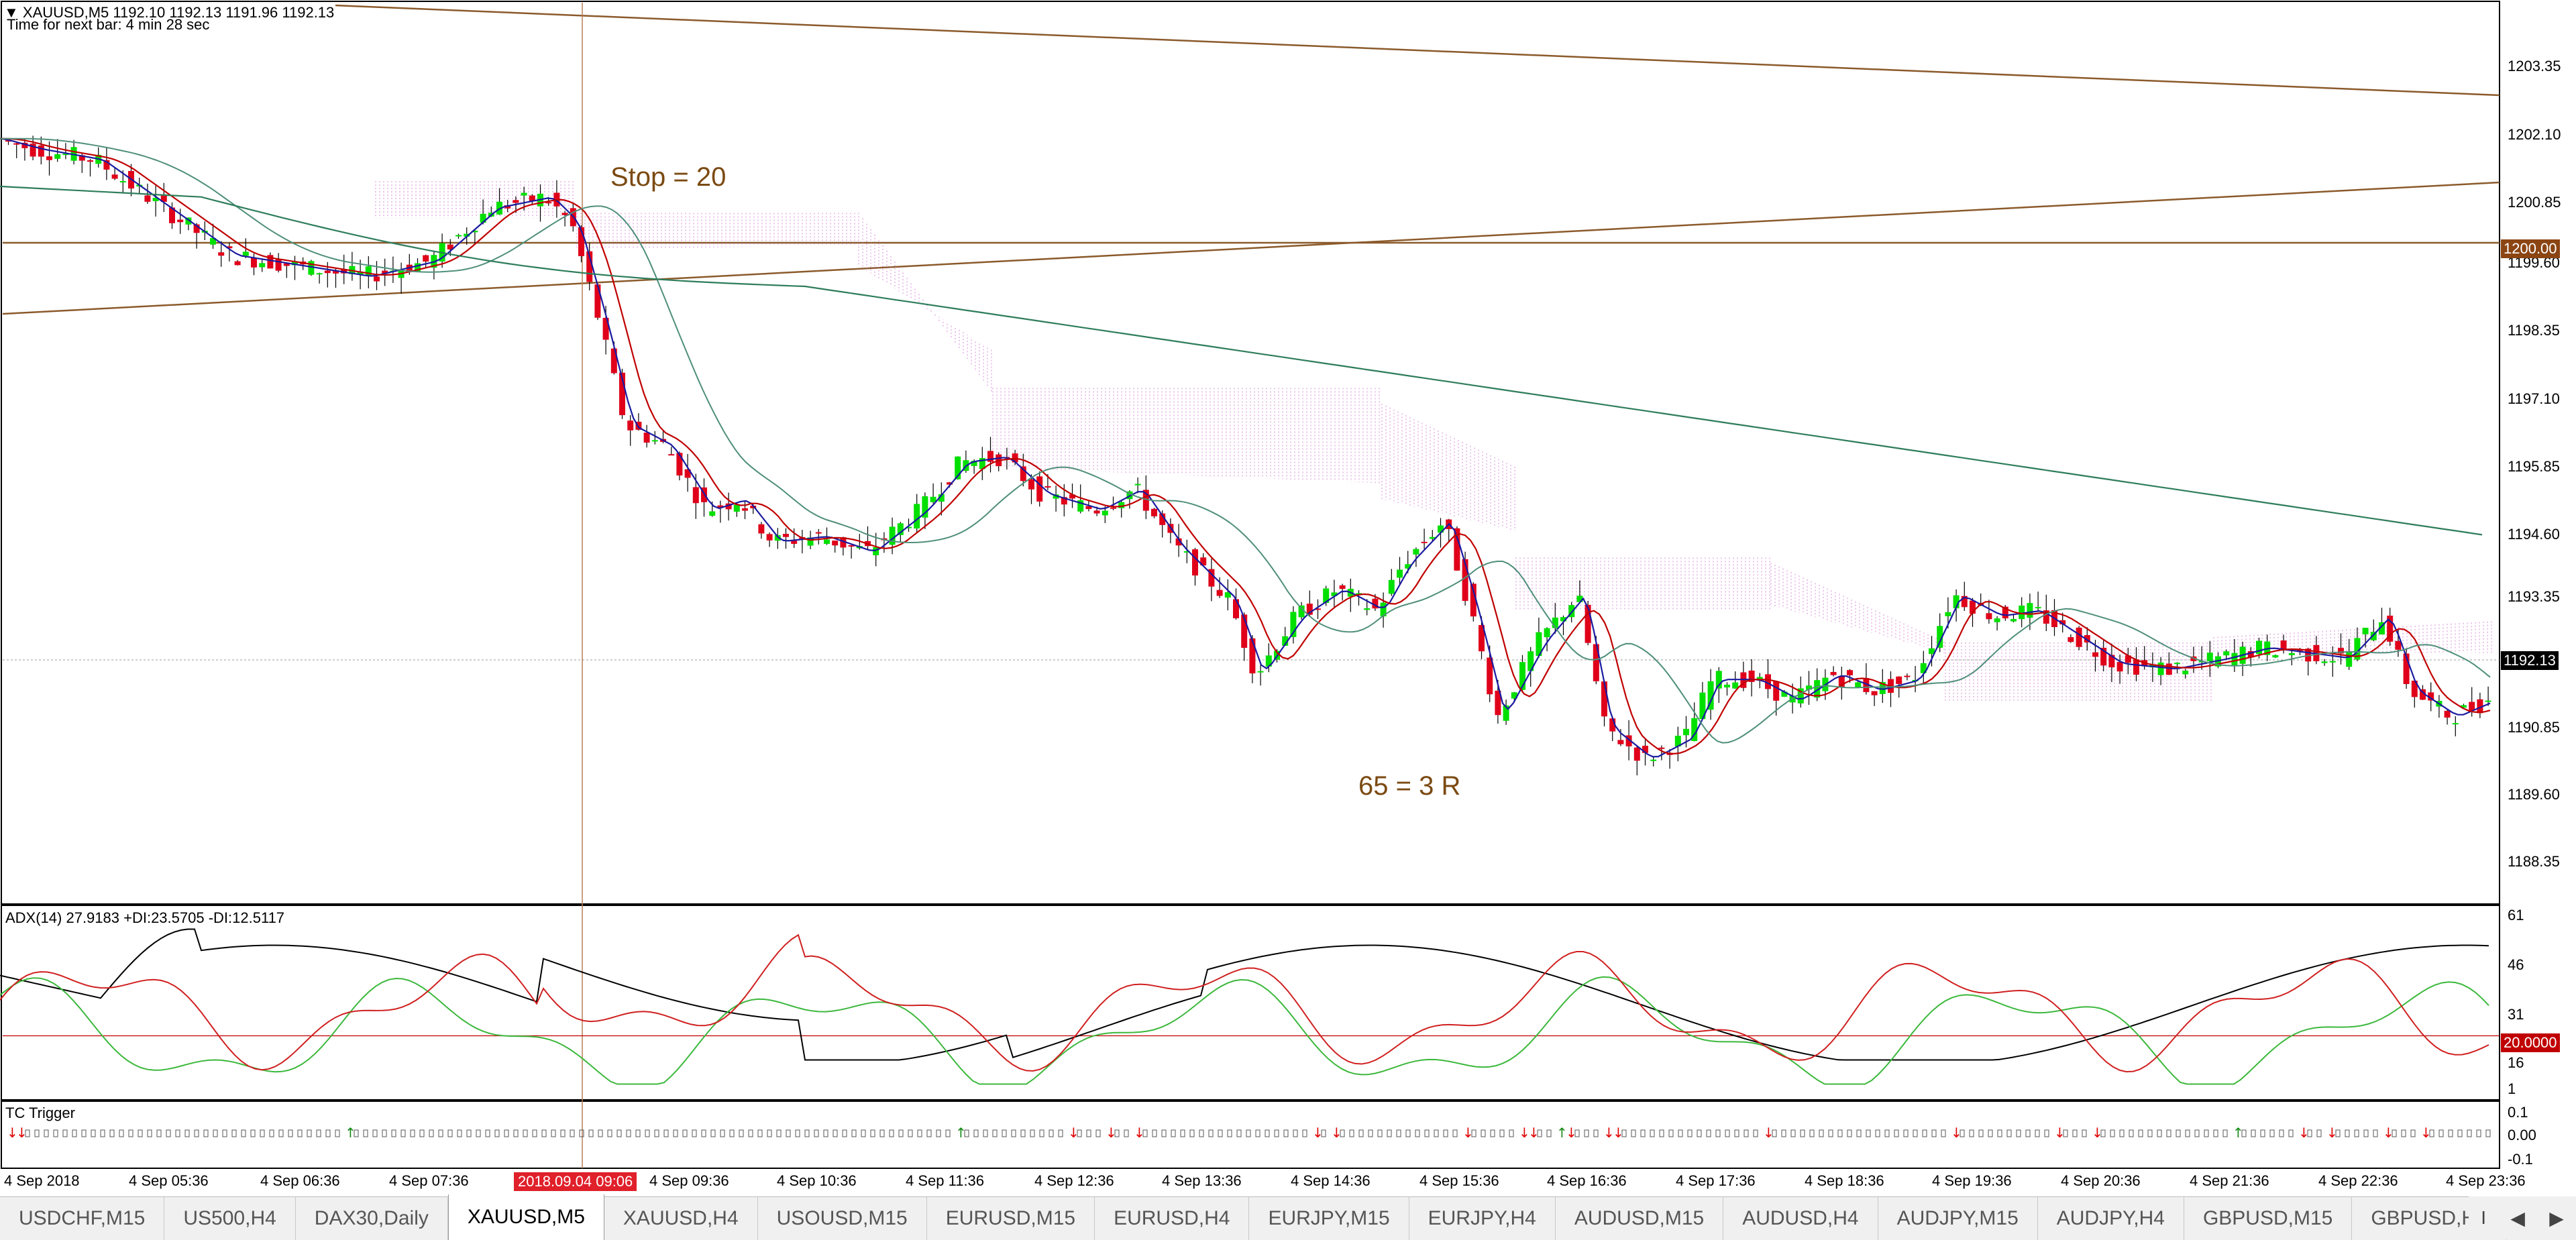  I want to click on chart-tab: GBPUSD,M15, so click(2268, 1218).